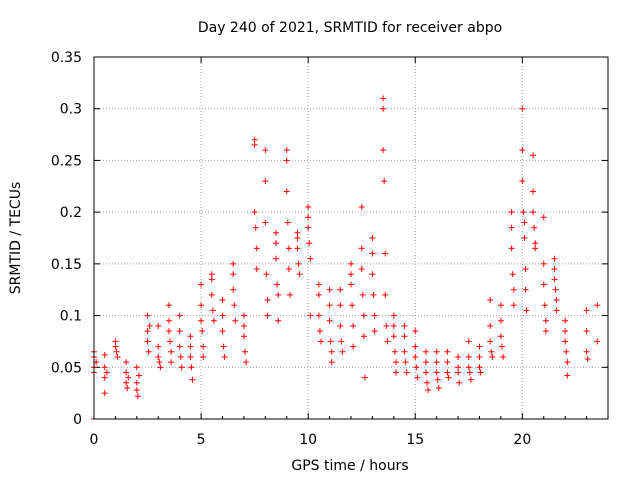  I want to click on y-tick-label: 0, so click(77, 420).